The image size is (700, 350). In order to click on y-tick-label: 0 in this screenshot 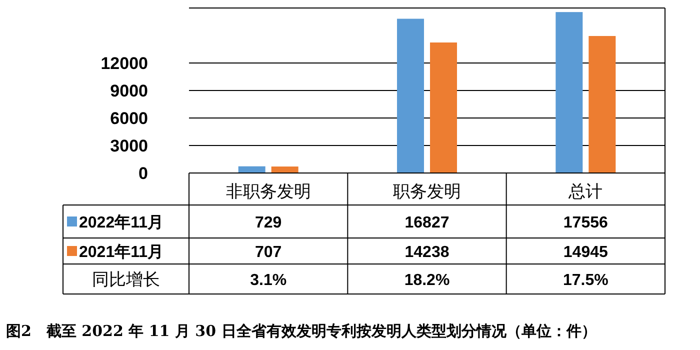, I will do `click(143, 173)`.